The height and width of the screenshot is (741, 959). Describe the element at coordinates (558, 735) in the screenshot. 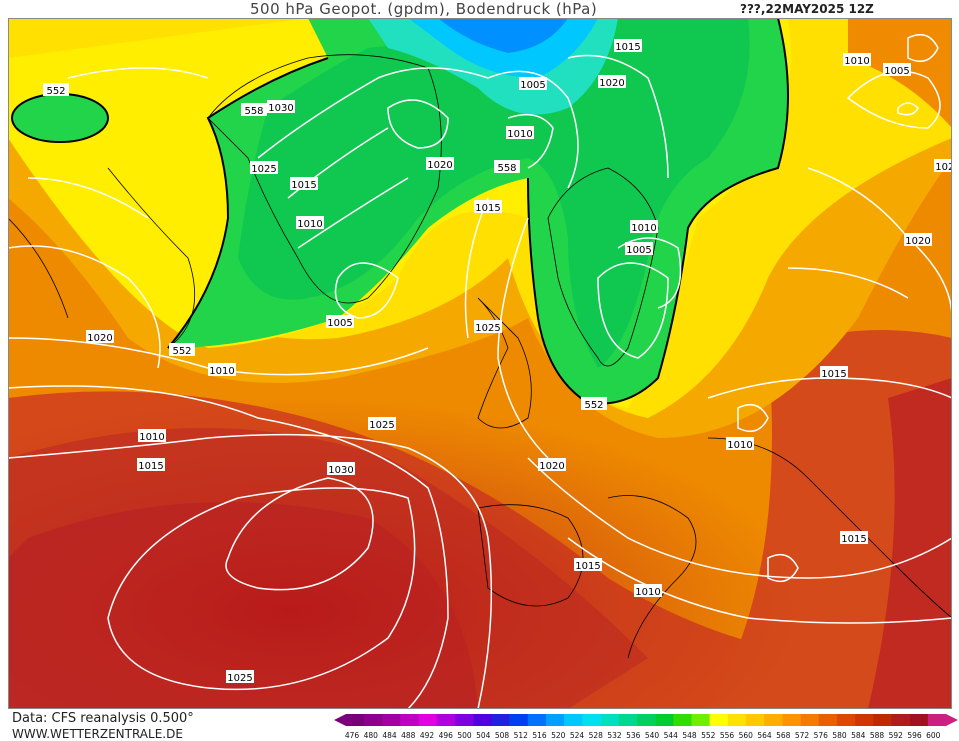

I see `color-legend-tick-label: 520` at that location.